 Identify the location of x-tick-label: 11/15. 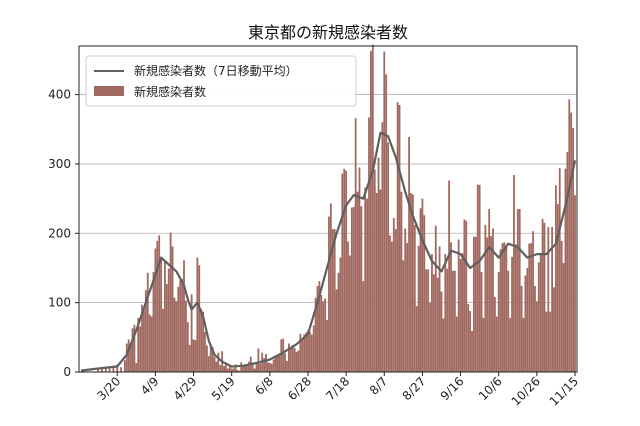
(564, 391).